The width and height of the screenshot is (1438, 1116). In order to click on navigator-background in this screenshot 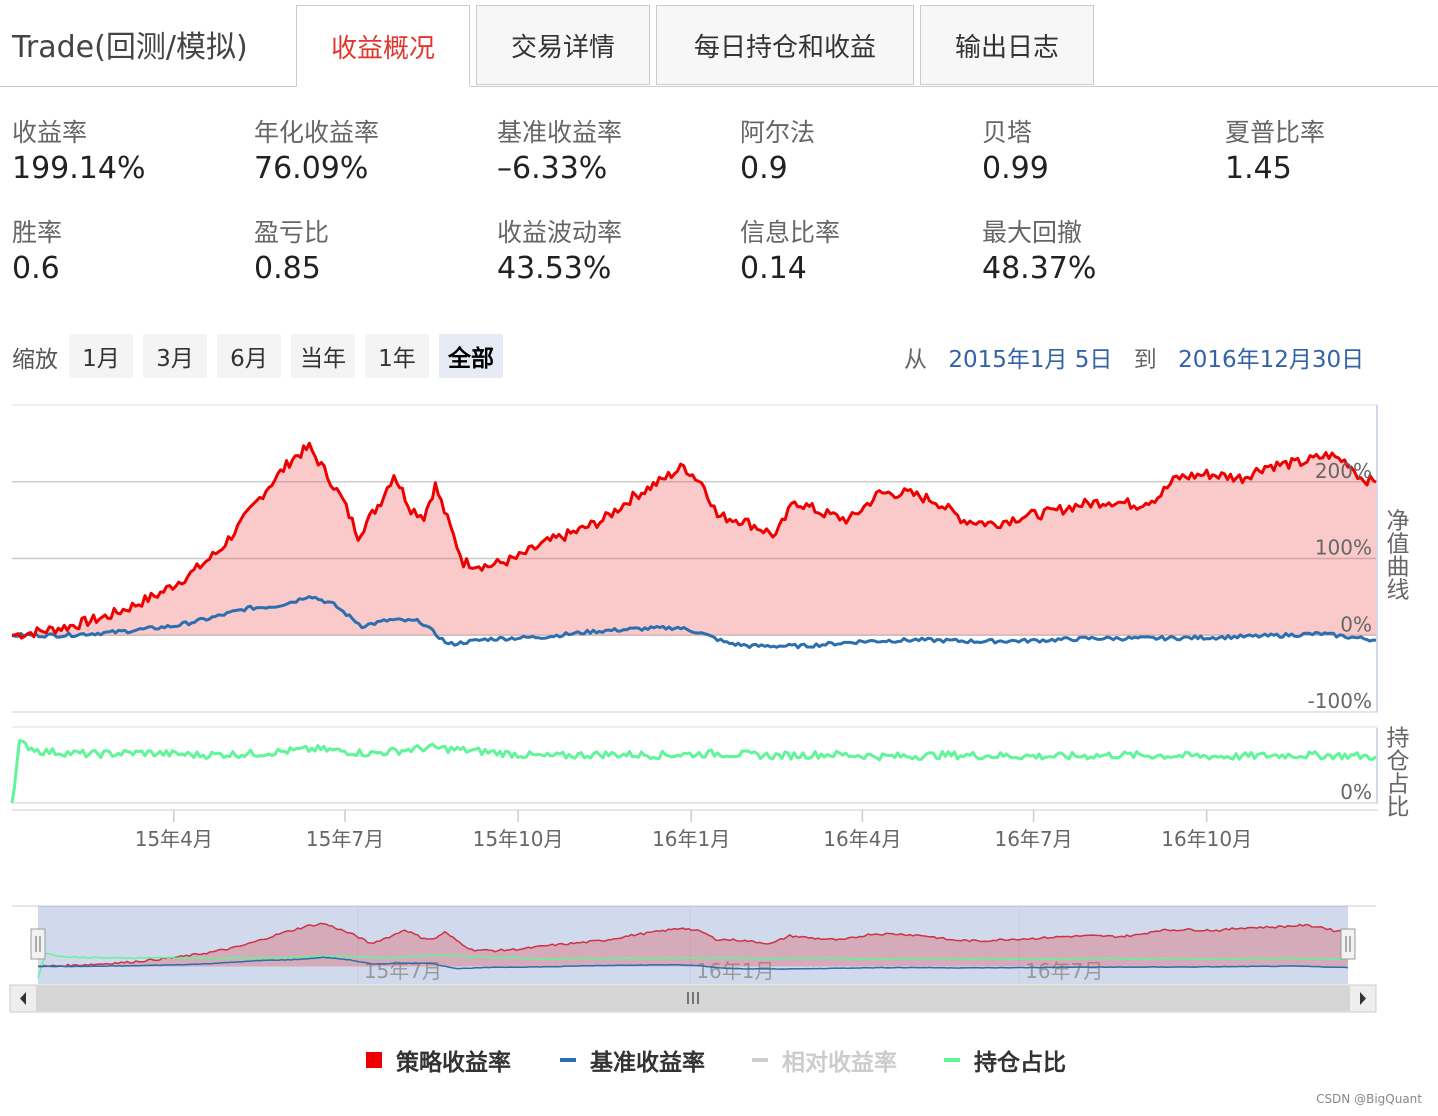, I will do `click(694, 945)`.